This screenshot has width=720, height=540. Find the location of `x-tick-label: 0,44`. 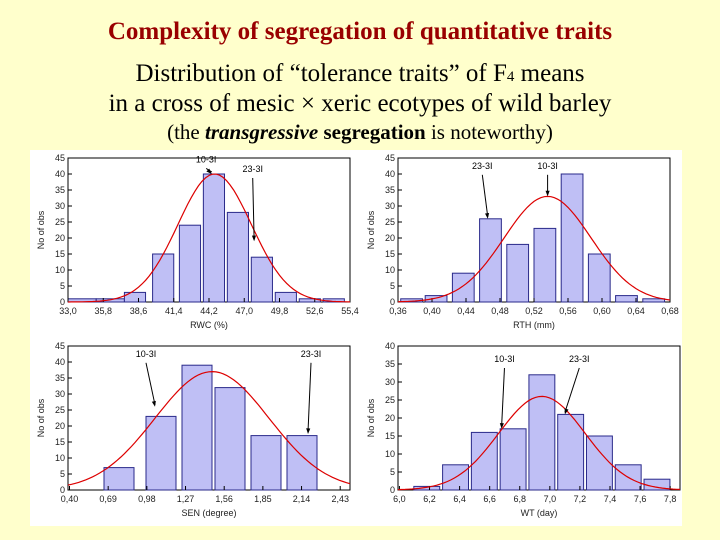

x-tick-label: 0,44 is located at coordinates (466, 311).